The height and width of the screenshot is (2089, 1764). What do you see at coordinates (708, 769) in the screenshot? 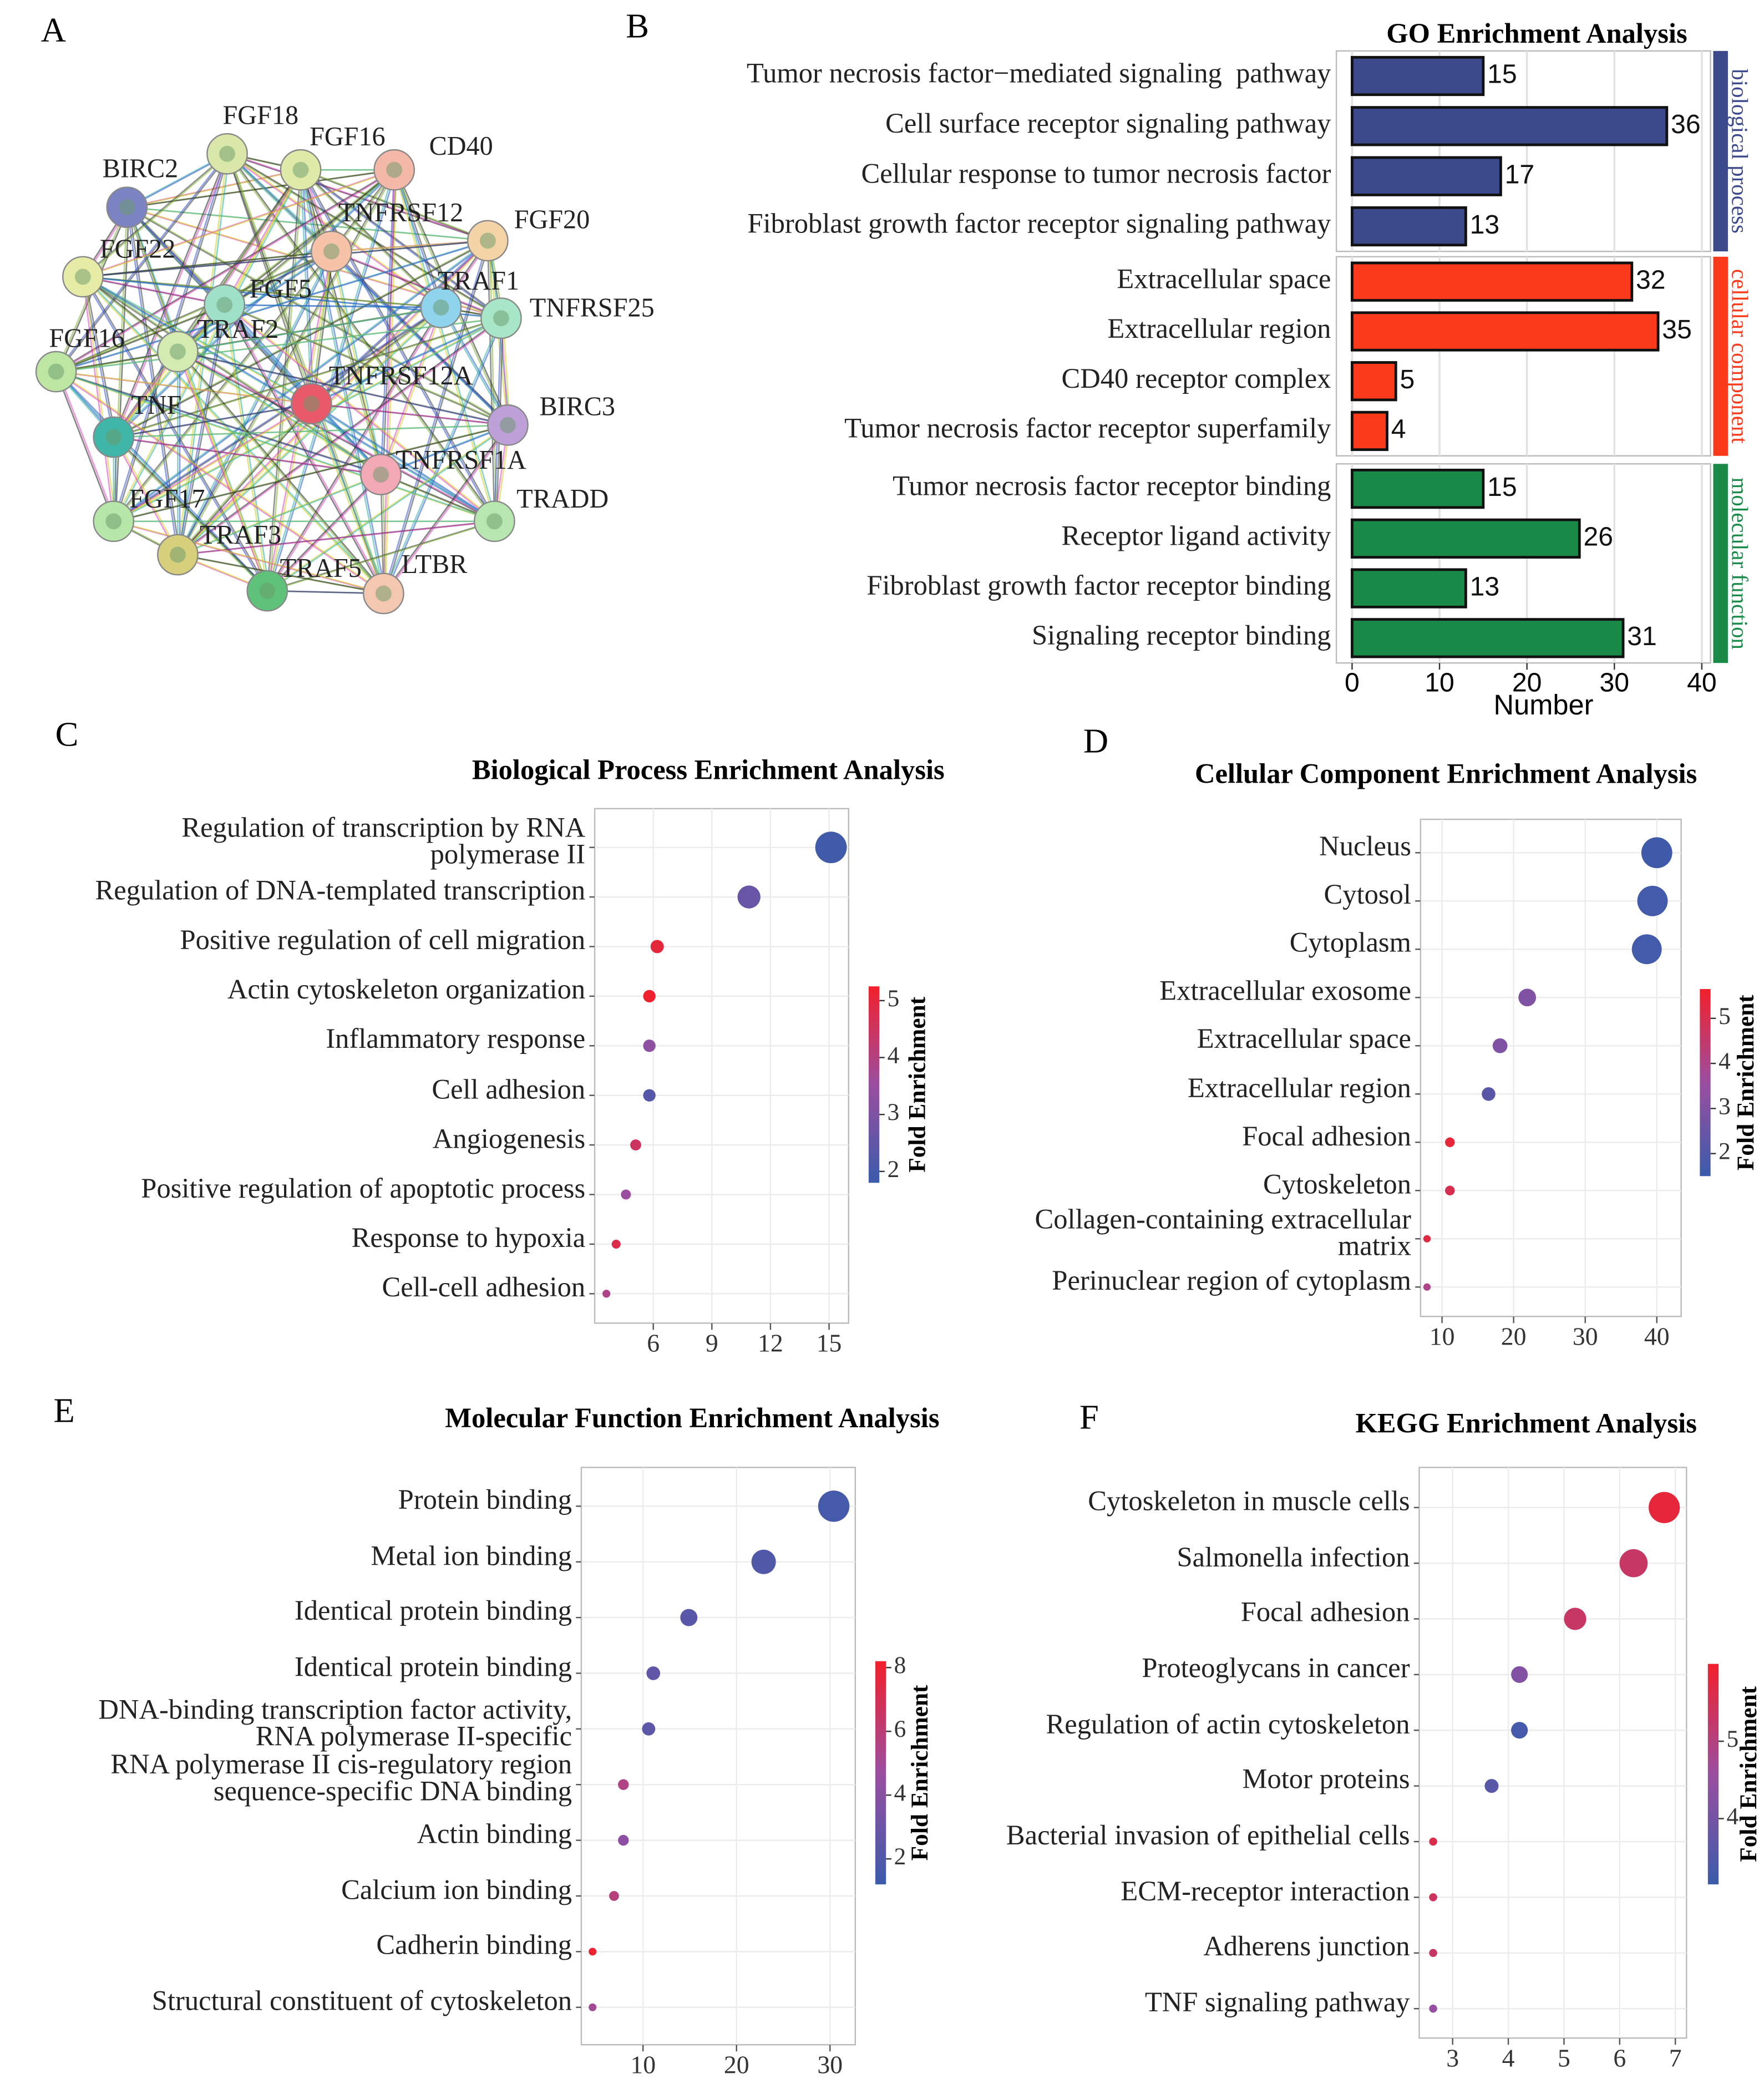
I see `chart-title: Biological Process Enrichment Analysis` at bounding box center [708, 769].